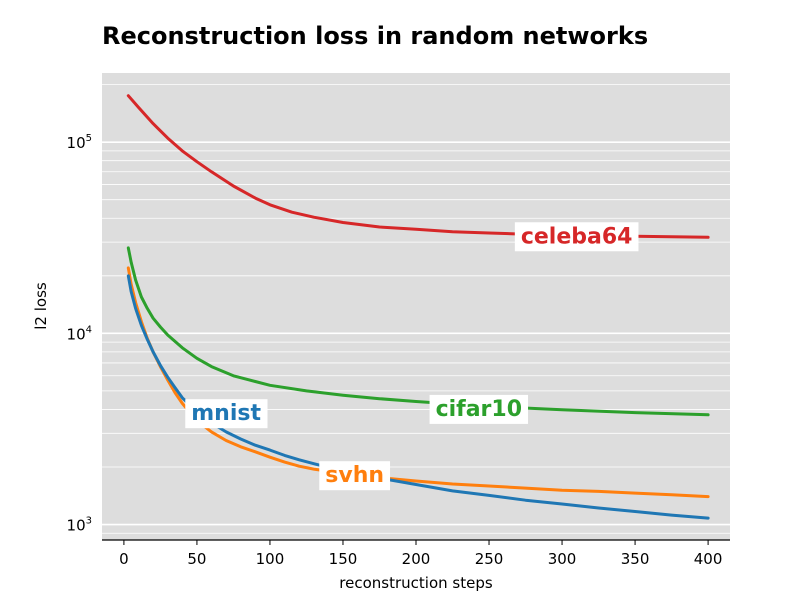 The image size is (811, 607). Describe the element at coordinates (270, 559) in the screenshot. I see `x-tick-label: 100` at that location.